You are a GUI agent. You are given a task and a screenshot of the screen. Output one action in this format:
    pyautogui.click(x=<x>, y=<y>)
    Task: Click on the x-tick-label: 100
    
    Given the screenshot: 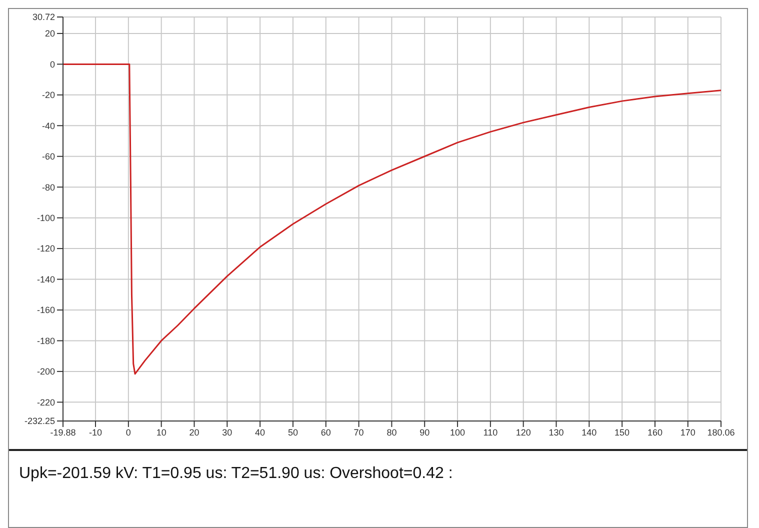 What is the action you would take?
    pyautogui.click(x=458, y=432)
    